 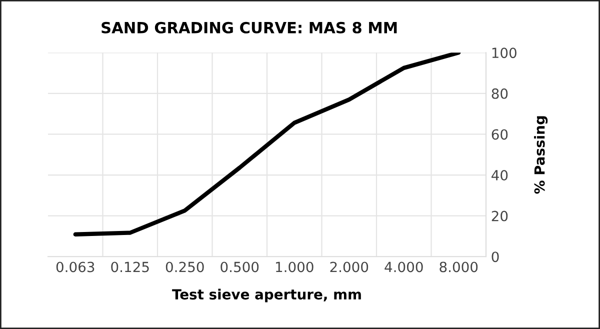 What do you see at coordinates (459, 267) in the screenshot?
I see `x-tick-label: 8.000` at bounding box center [459, 267].